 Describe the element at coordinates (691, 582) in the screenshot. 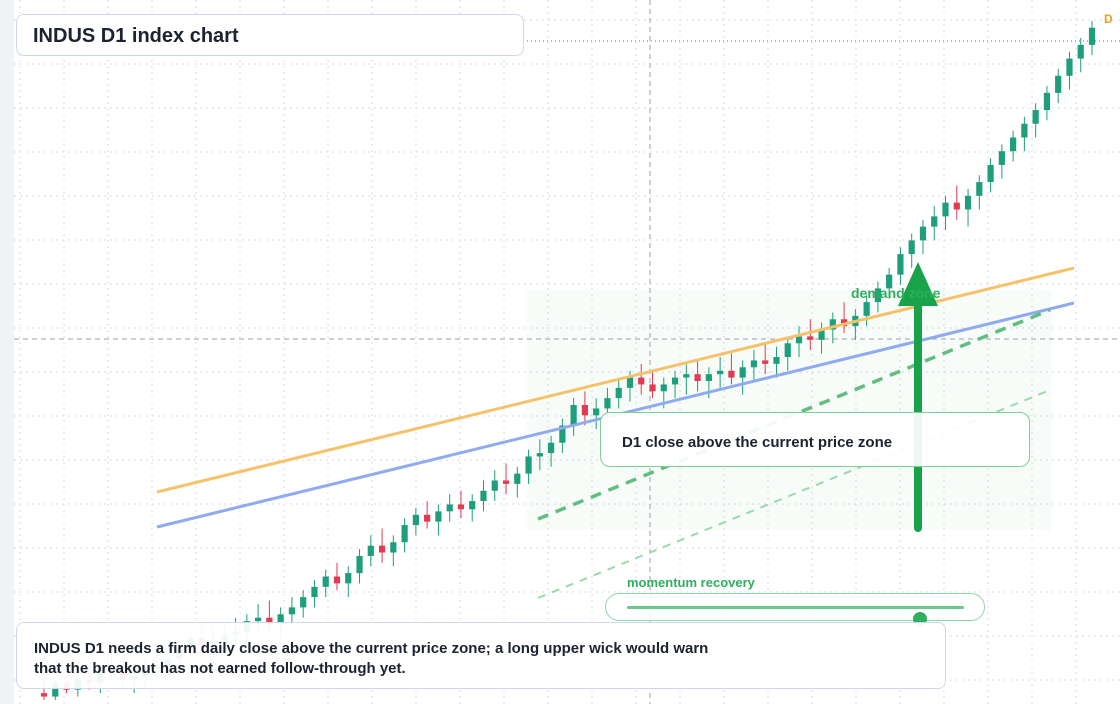

I see `momentum-label: momentum recovery` at that location.